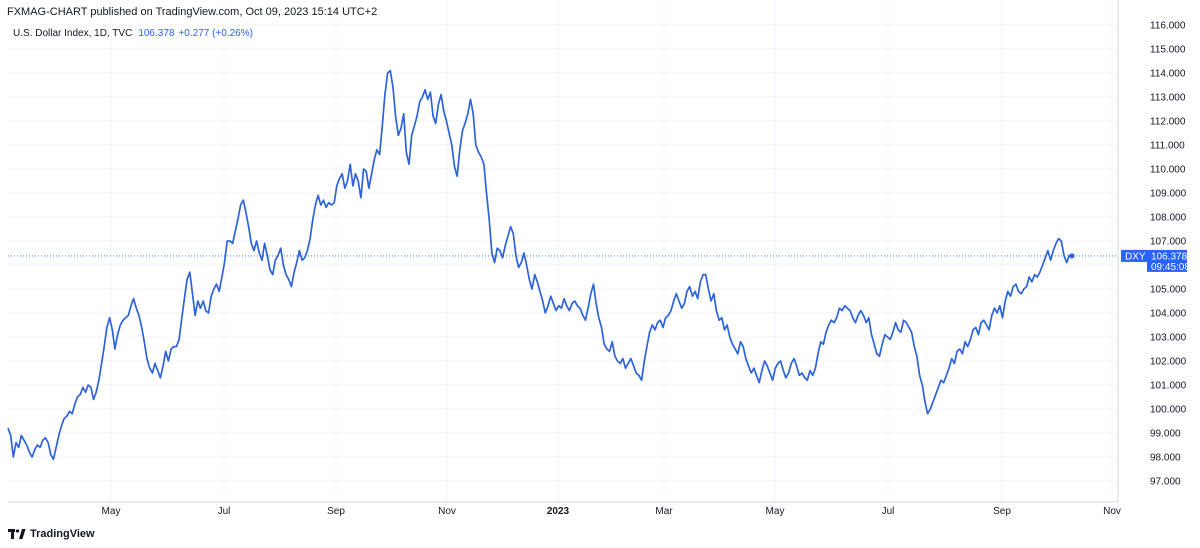  Describe the element at coordinates (1168, 314) in the screenshot. I see `y-tick-label: 104.000` at that location.